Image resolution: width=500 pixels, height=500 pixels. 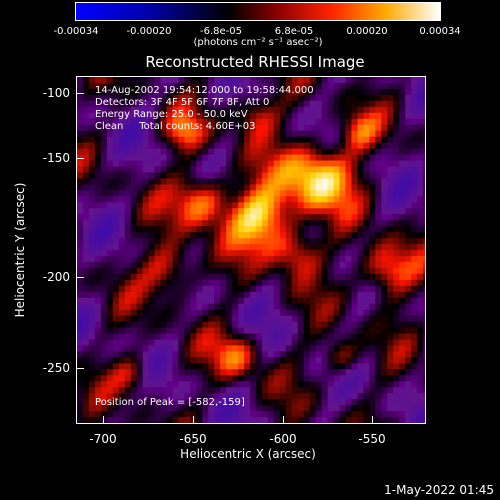 What do you see at coordinates (56, 277) in the screenshot?
I see `y-tick-label: -200` at bounding box center [56, 277].